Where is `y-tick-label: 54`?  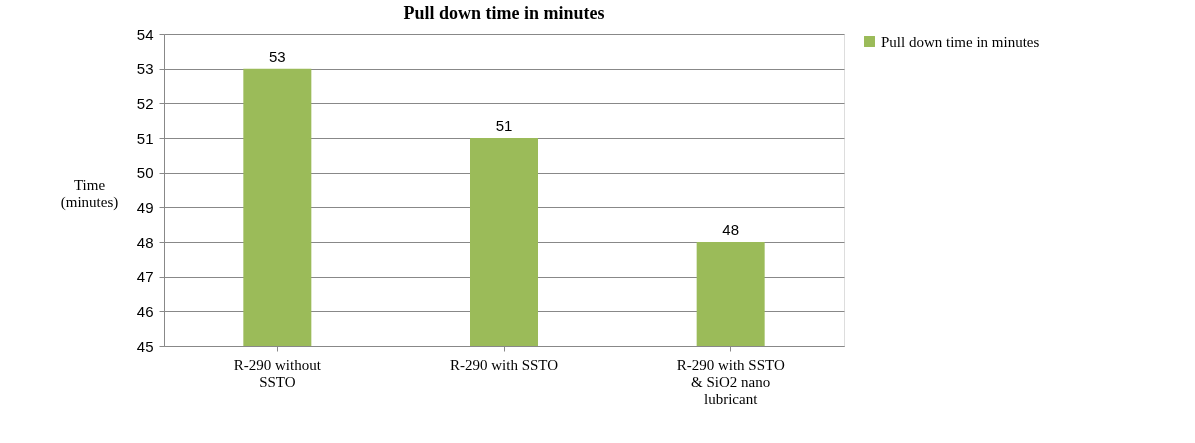 y-tick-label: 54 is located at coordinates (145, 34).